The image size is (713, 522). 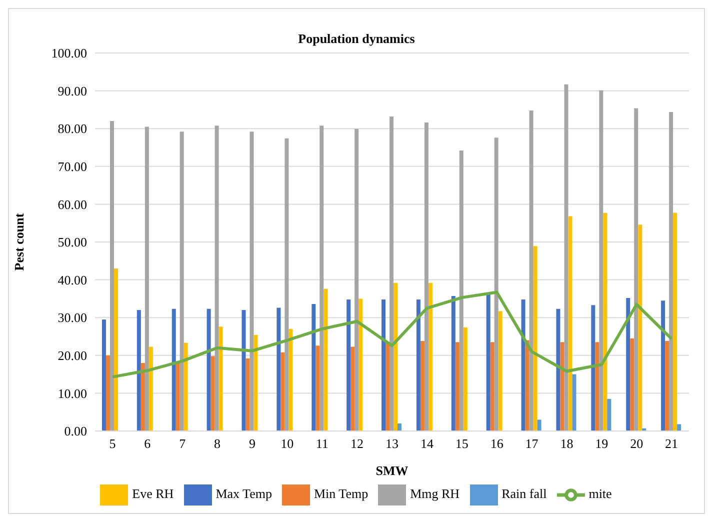 I want to click on y-tick-label: 70.00, so click(x=72, y=166).